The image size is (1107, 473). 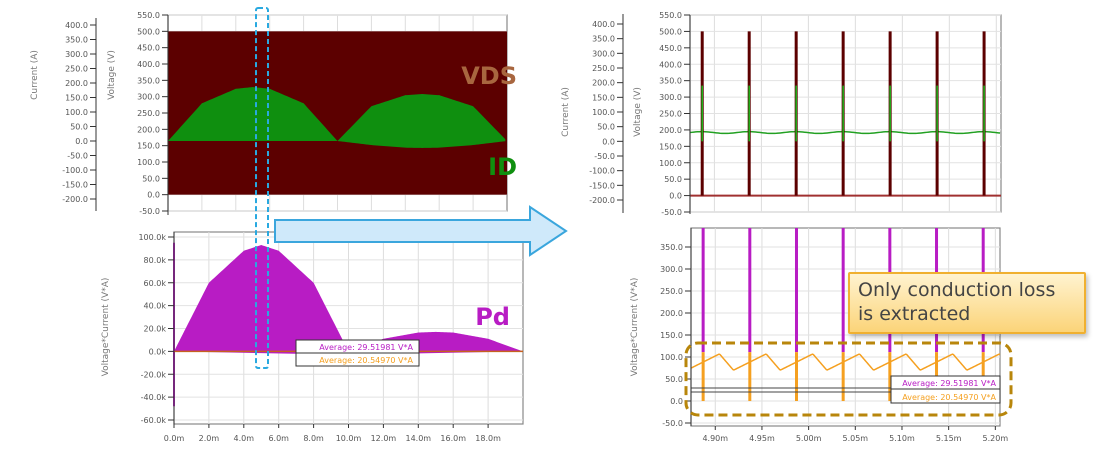 I want to click on pd-axis-zoom-tick-label: 350.0, so click(x=671, y=247).